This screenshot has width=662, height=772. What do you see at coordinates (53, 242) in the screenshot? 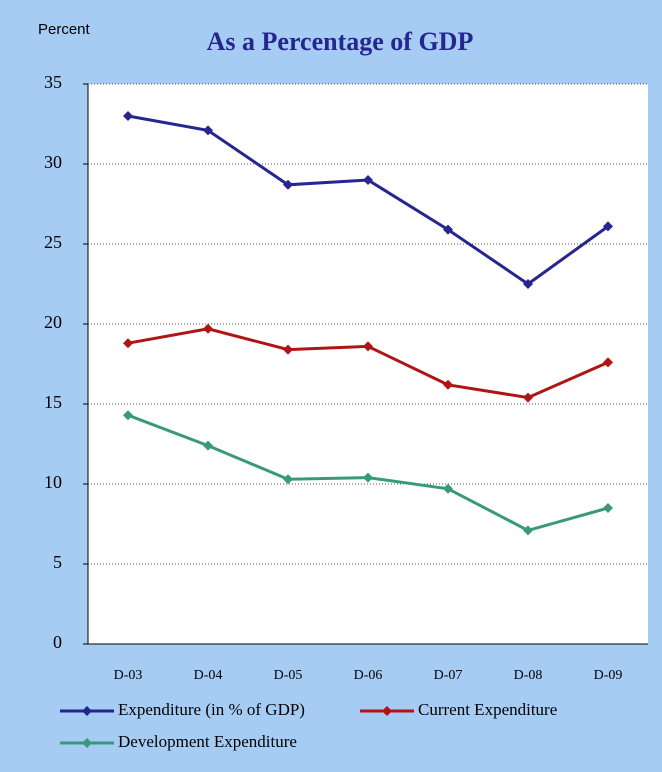
I see `y-tick-label: 25` at bounding box center [53, 242].